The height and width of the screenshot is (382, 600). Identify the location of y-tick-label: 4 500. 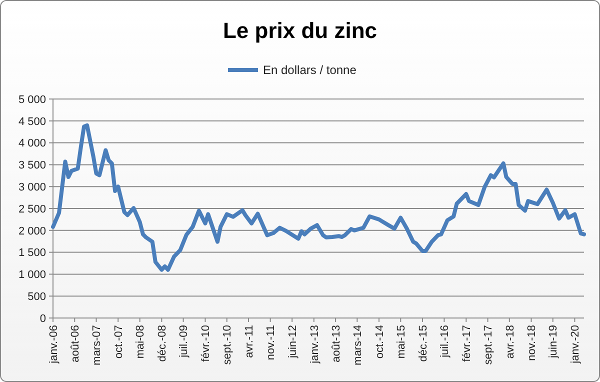
(32, 122).